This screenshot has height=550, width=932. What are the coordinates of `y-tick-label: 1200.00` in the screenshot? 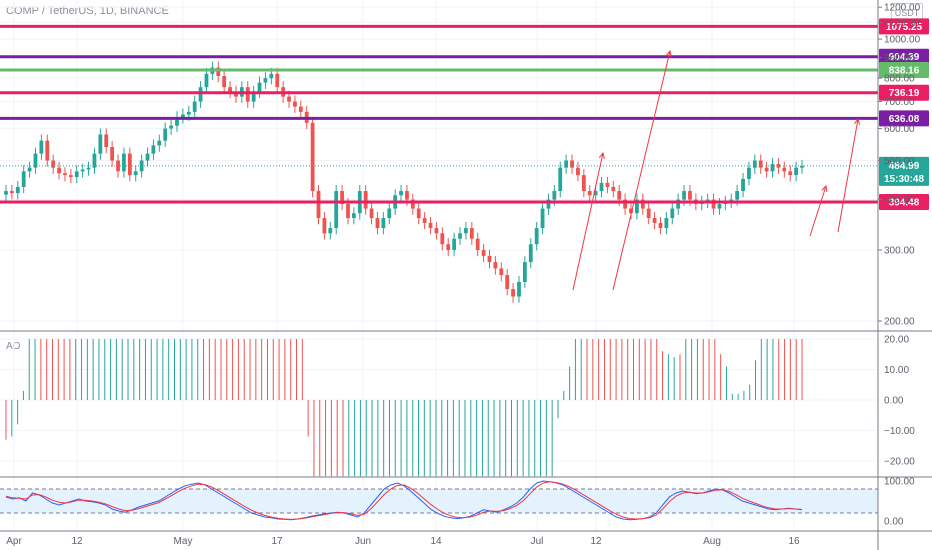 It's located at (902, 8).